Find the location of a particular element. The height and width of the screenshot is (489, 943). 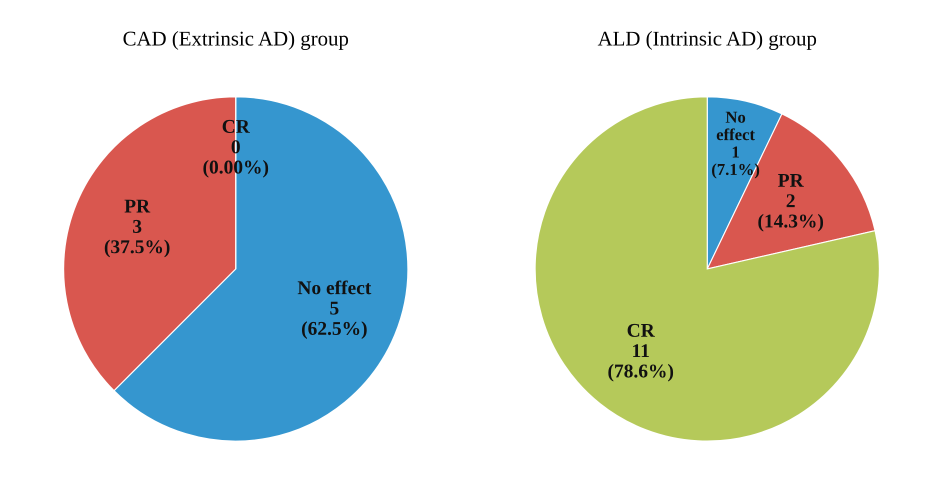

text: 0 (0.00%) is located at coordinates (235, 159).